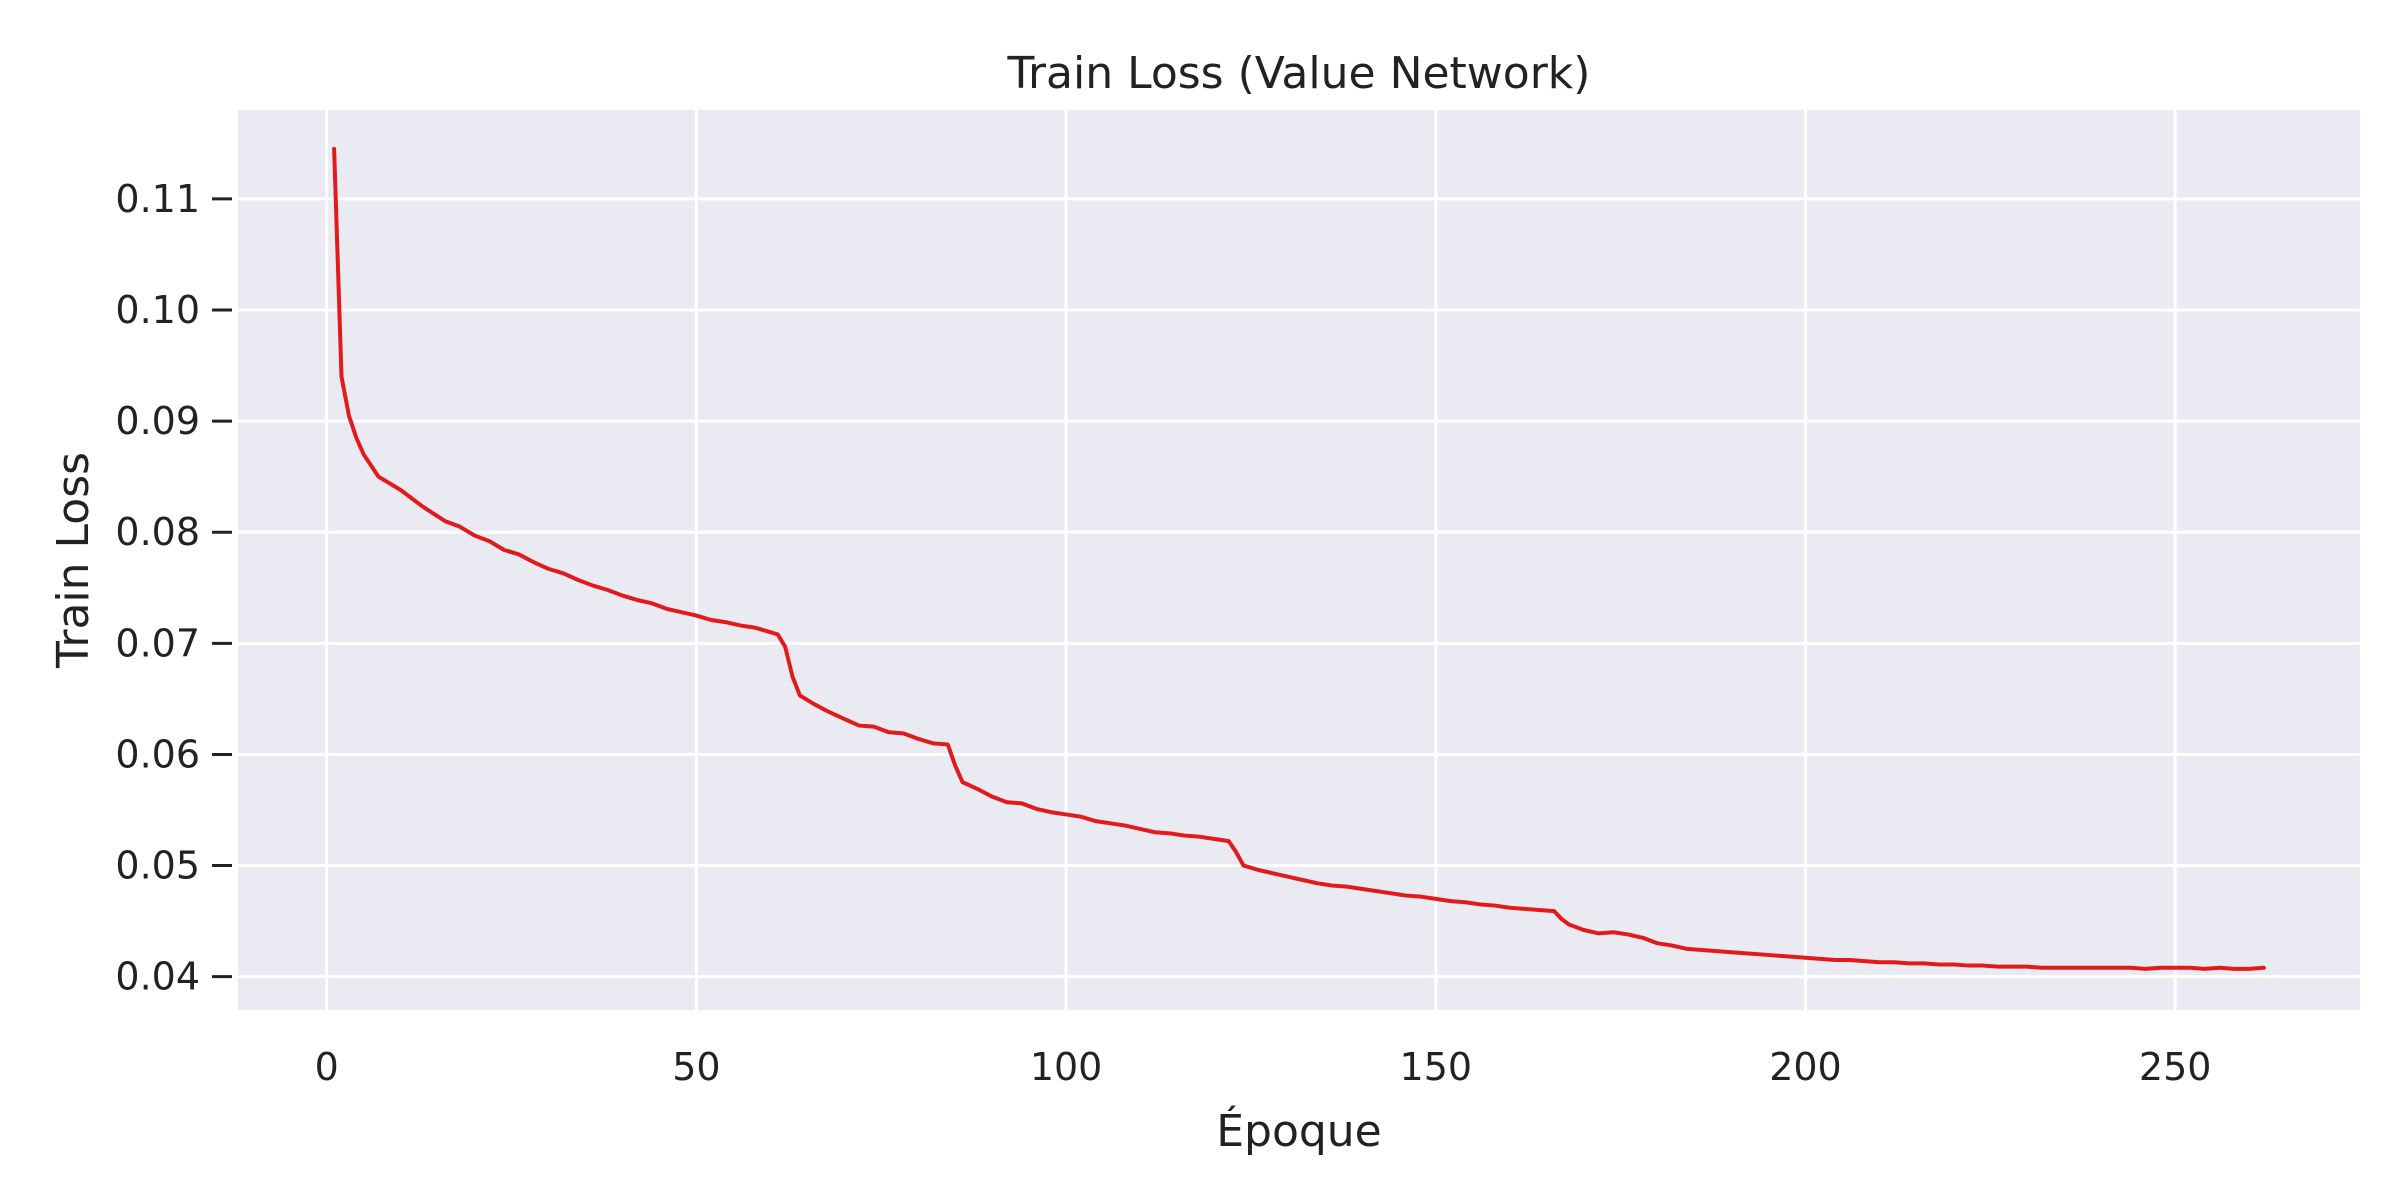 Image resolution: width=2400 pixels, height=1200 pixels. What do you see at coordinates (1436, 1067) in the screenshot?
I see `x-tick-label: 150` at bounding box center [1436, 1067].